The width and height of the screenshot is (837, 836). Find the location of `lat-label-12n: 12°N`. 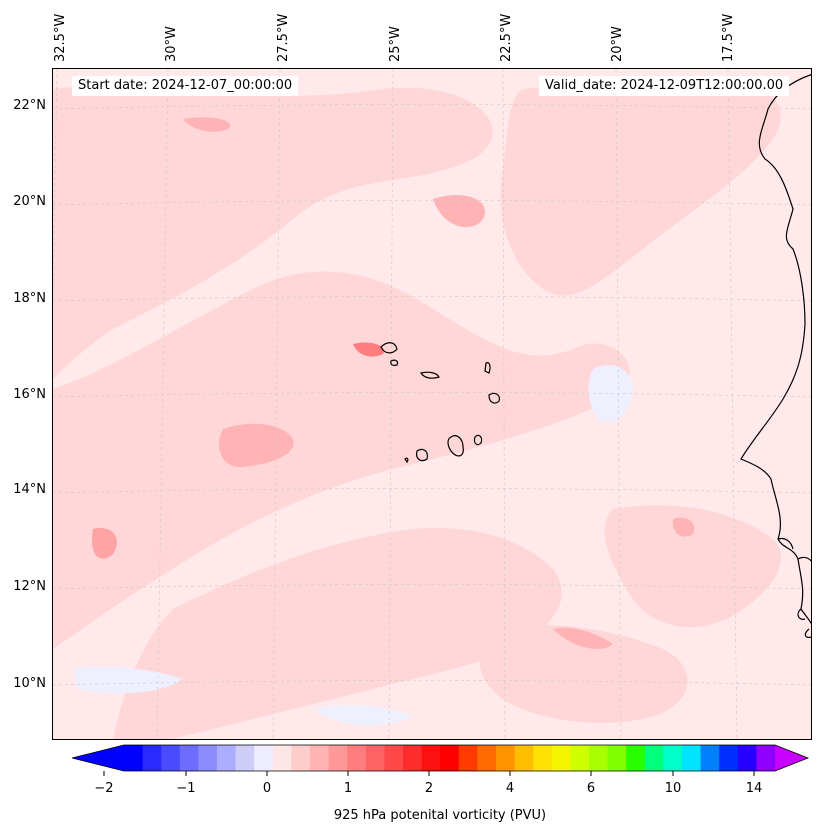

lat-label-12n: 12°N is located at coordinates (29, 586).